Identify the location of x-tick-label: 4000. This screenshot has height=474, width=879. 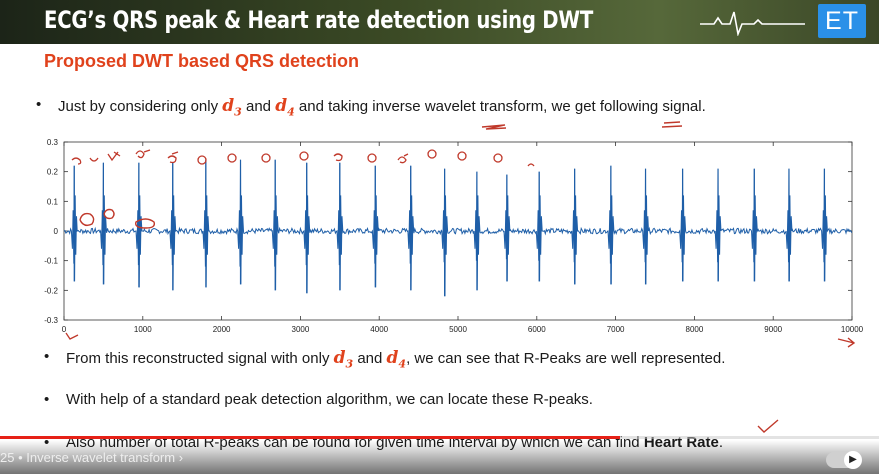
(379, 329).